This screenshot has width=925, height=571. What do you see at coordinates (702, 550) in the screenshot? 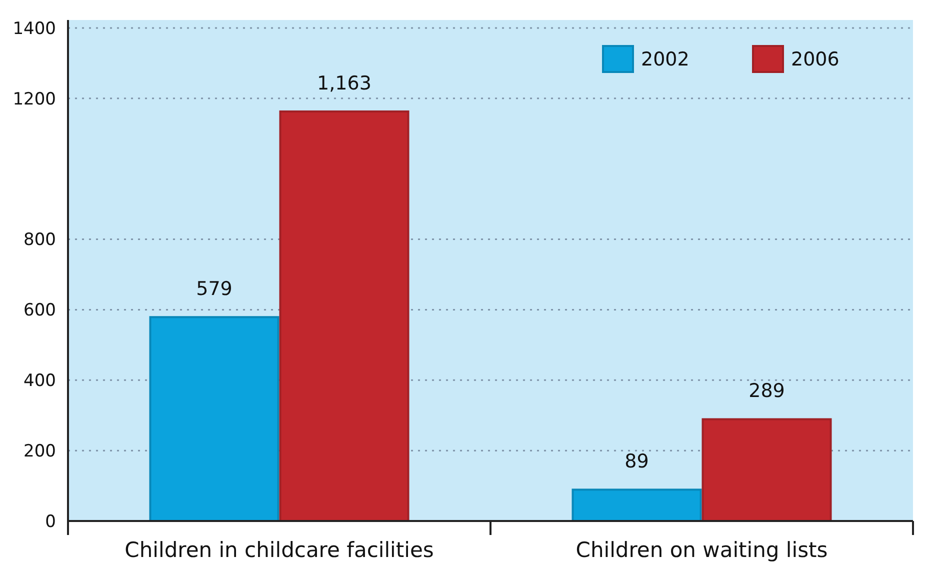
I see `x-tick-label: Children on waiting lists` at bounding box center [702, 550].